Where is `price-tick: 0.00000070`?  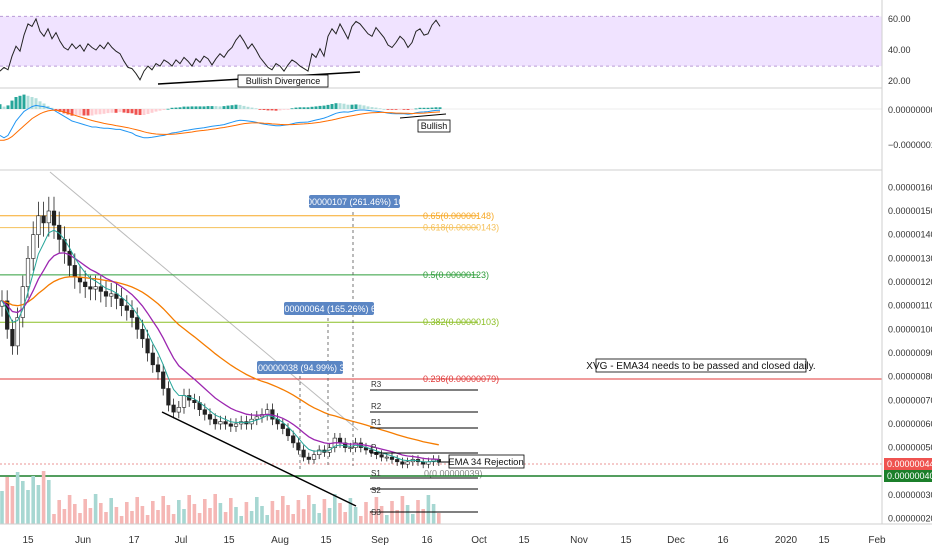 price-tick: 0.00000070 is located at coordinates (910, 400).